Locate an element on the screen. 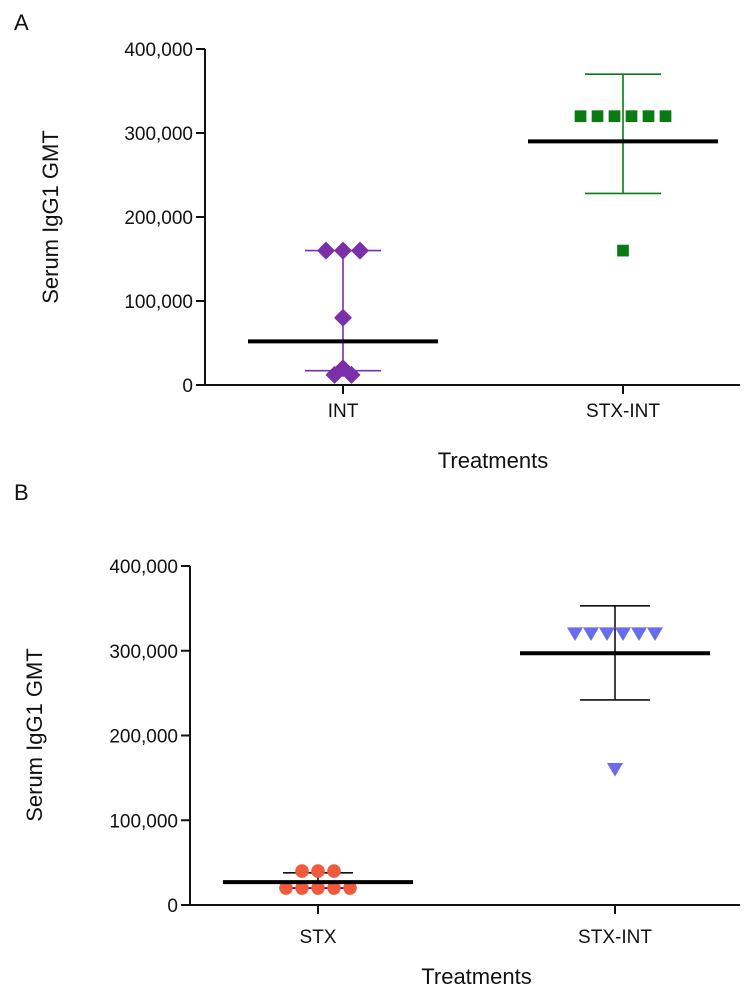 This screenshot has height=998, width=755. x-tick-label: STX is located at coordinates (318, 937).